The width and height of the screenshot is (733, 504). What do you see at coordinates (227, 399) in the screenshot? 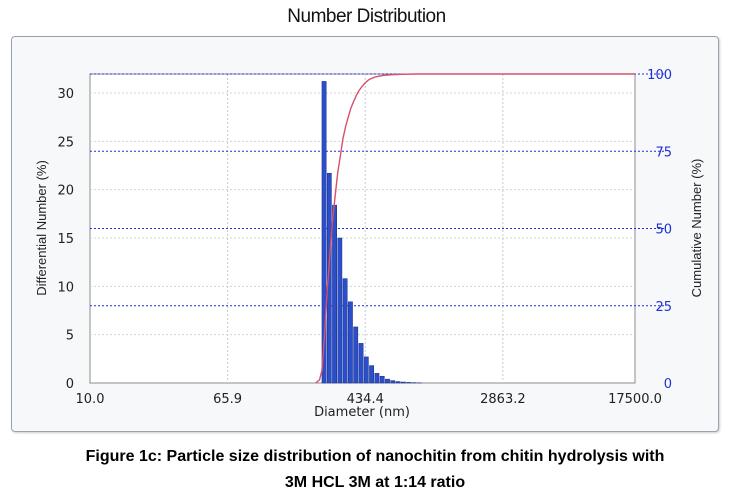
I see `x-tick-label: 65.9` at bounding box center [227, 399].